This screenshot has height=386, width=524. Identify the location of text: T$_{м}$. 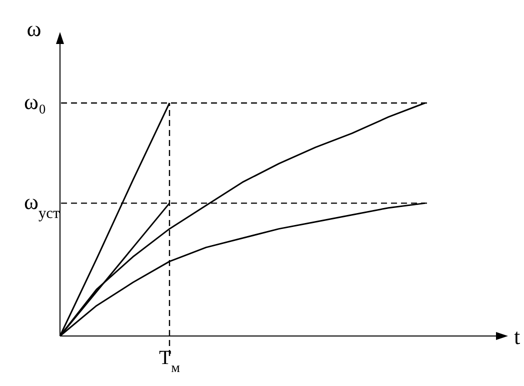
(169, 361).